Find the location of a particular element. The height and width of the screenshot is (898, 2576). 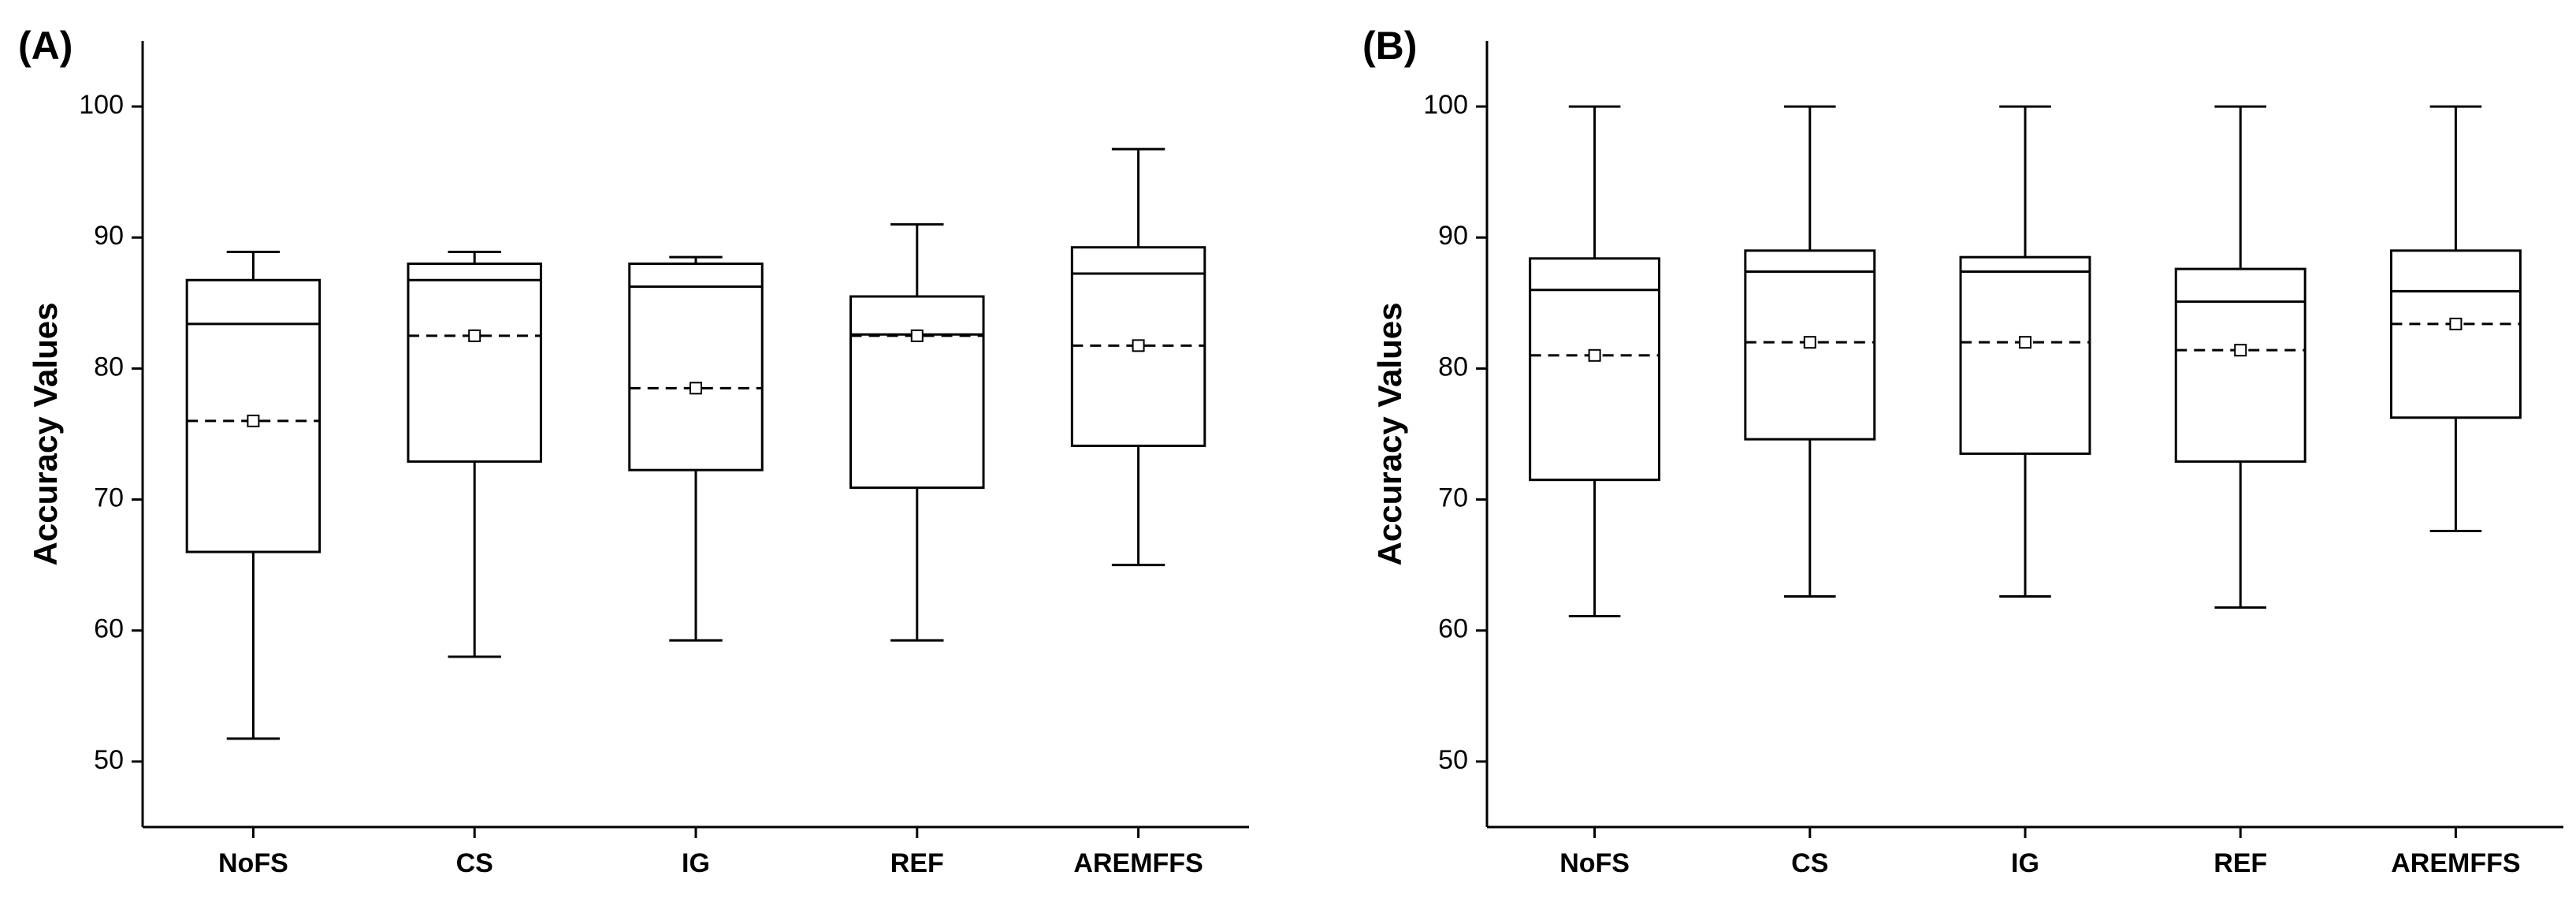

panel-label: (B) is located at coordinates (1389, 46).